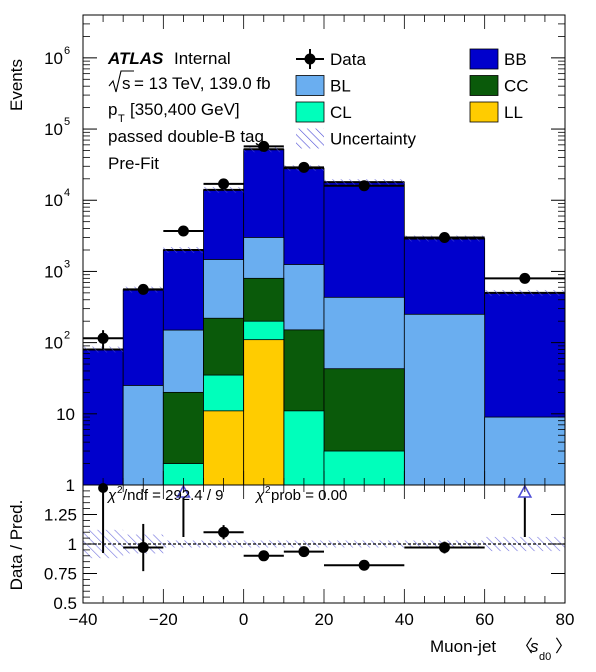 This screenshot has width=596, height=672. Describe the element at coordinates (120, 490) in the screenshot. I see `chi-square-exp: 2` at that location.